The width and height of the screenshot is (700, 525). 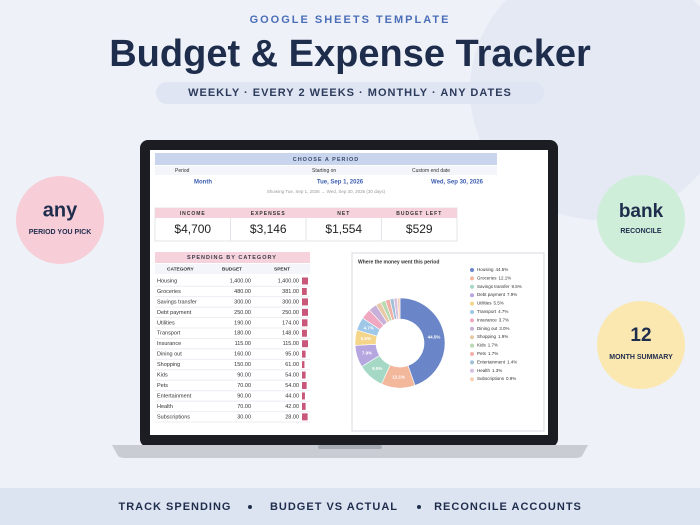 What do you see at coordinates (242, 334) in the screenshot?
I see `budget: 180.00` at bounding box center [242, 334].